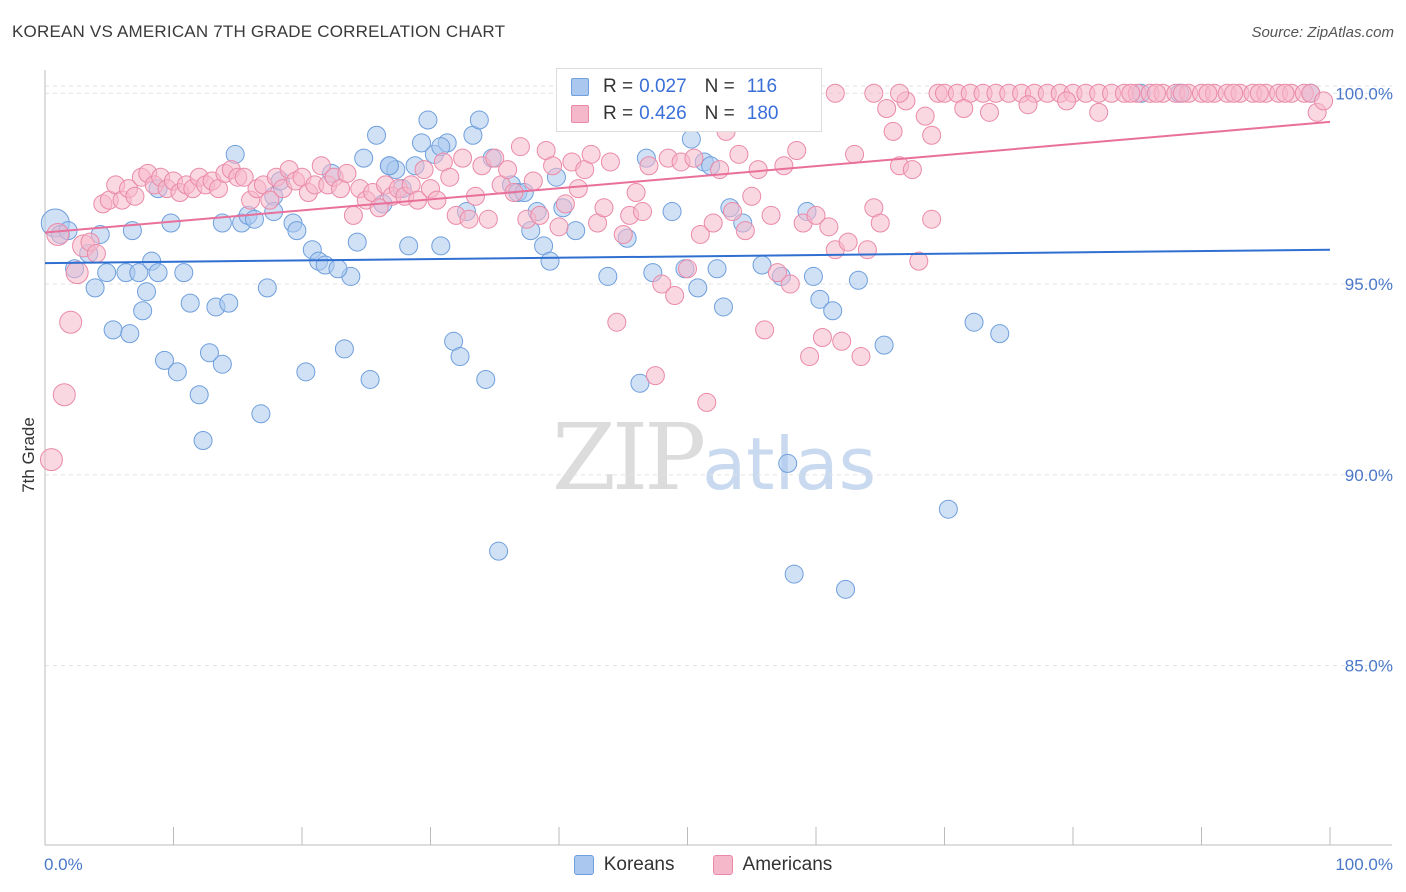  Describe the element at coordinates (663, 86) in the screenshot. I see `legend-r-value: 0.027` at that location.